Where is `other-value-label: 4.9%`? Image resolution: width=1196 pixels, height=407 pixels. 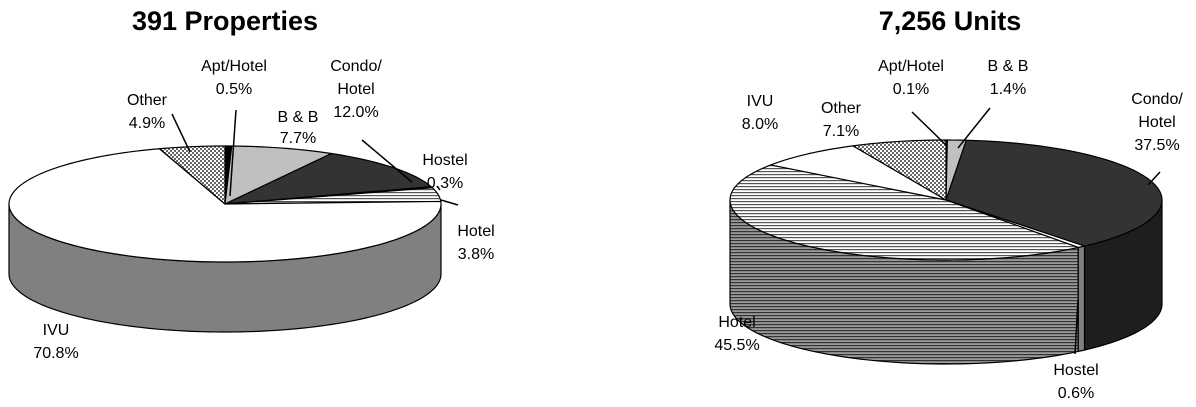 other-value-label: 4.9% is located at coordinates (147, 123).